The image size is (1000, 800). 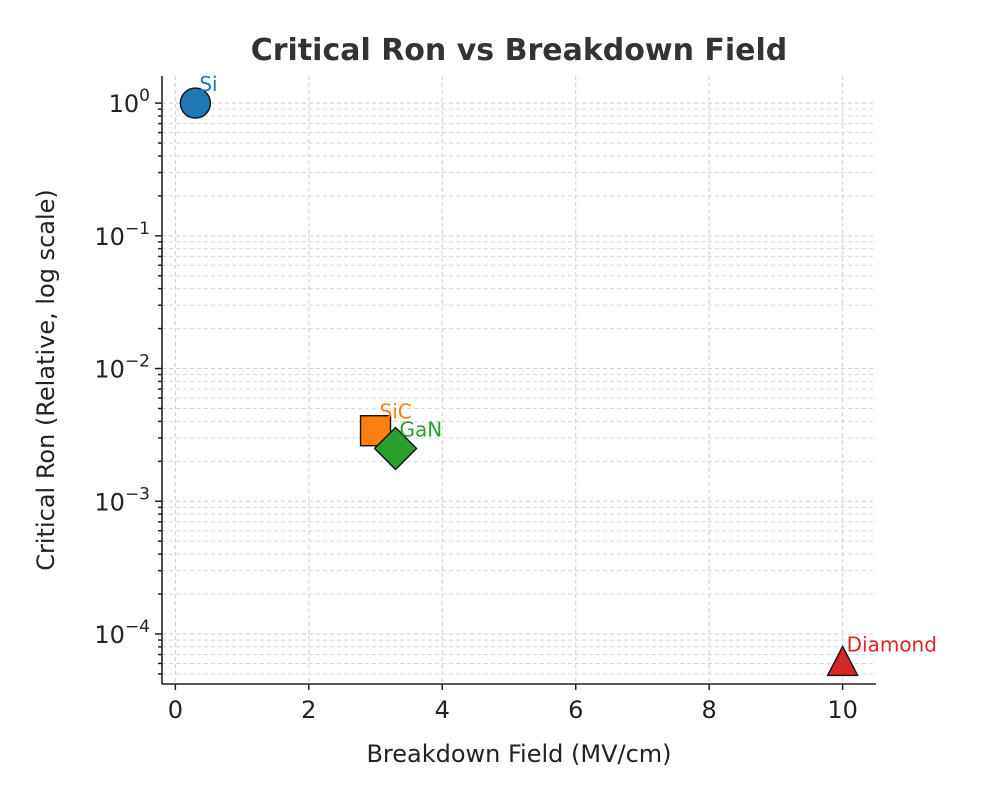 What do you see at coordinates (575, 710) in the screenshot?
I see `x-tick-label: 6` at bounding box center [575, 710].